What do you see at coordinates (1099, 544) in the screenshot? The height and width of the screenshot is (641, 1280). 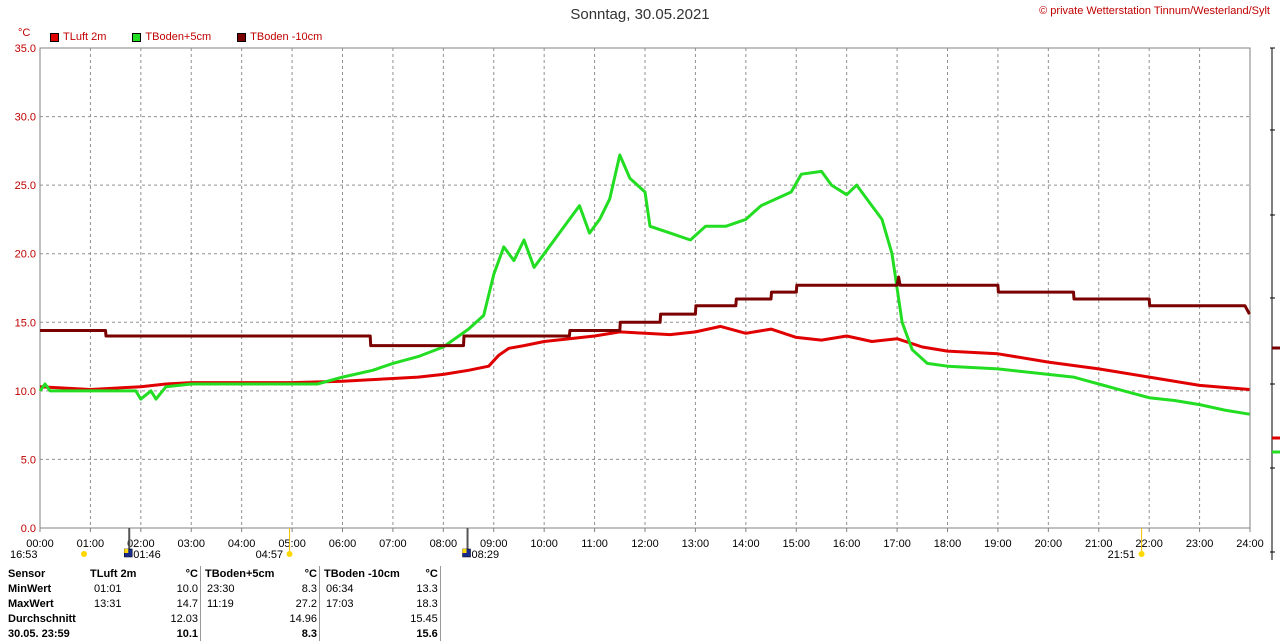 I see `x-tick-label: 21:00` at bounding box center [1099, 544].